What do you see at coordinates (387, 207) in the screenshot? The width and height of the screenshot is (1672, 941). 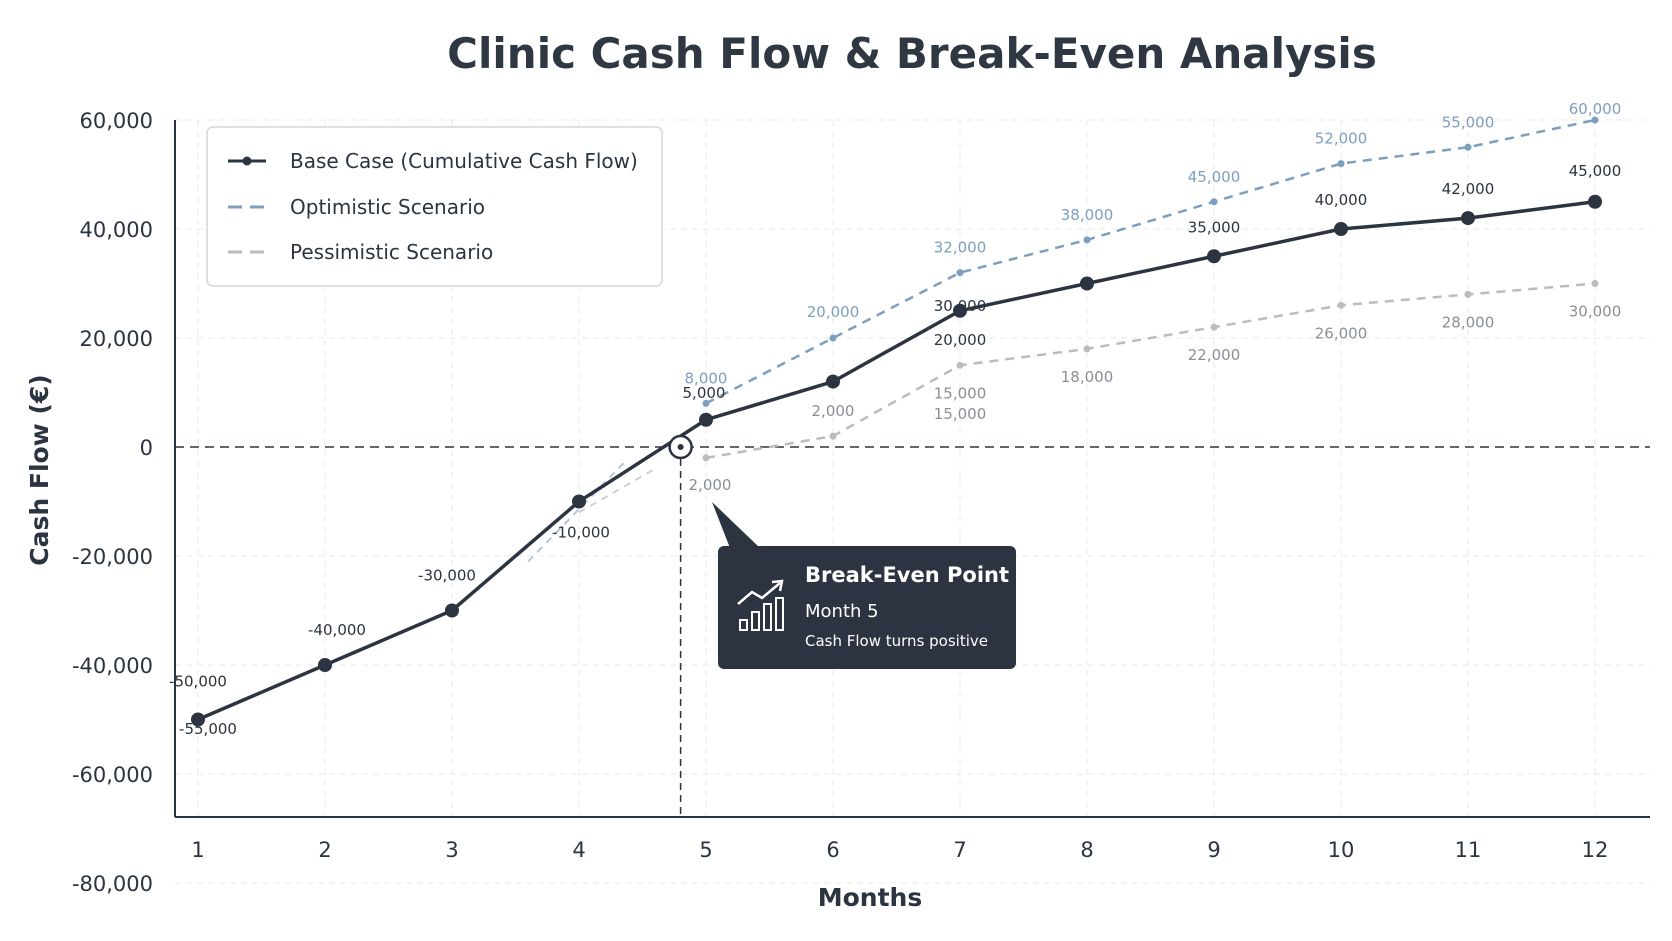 I see `legend-label: Optimistic Scenario` at bounding box center [387, 207].